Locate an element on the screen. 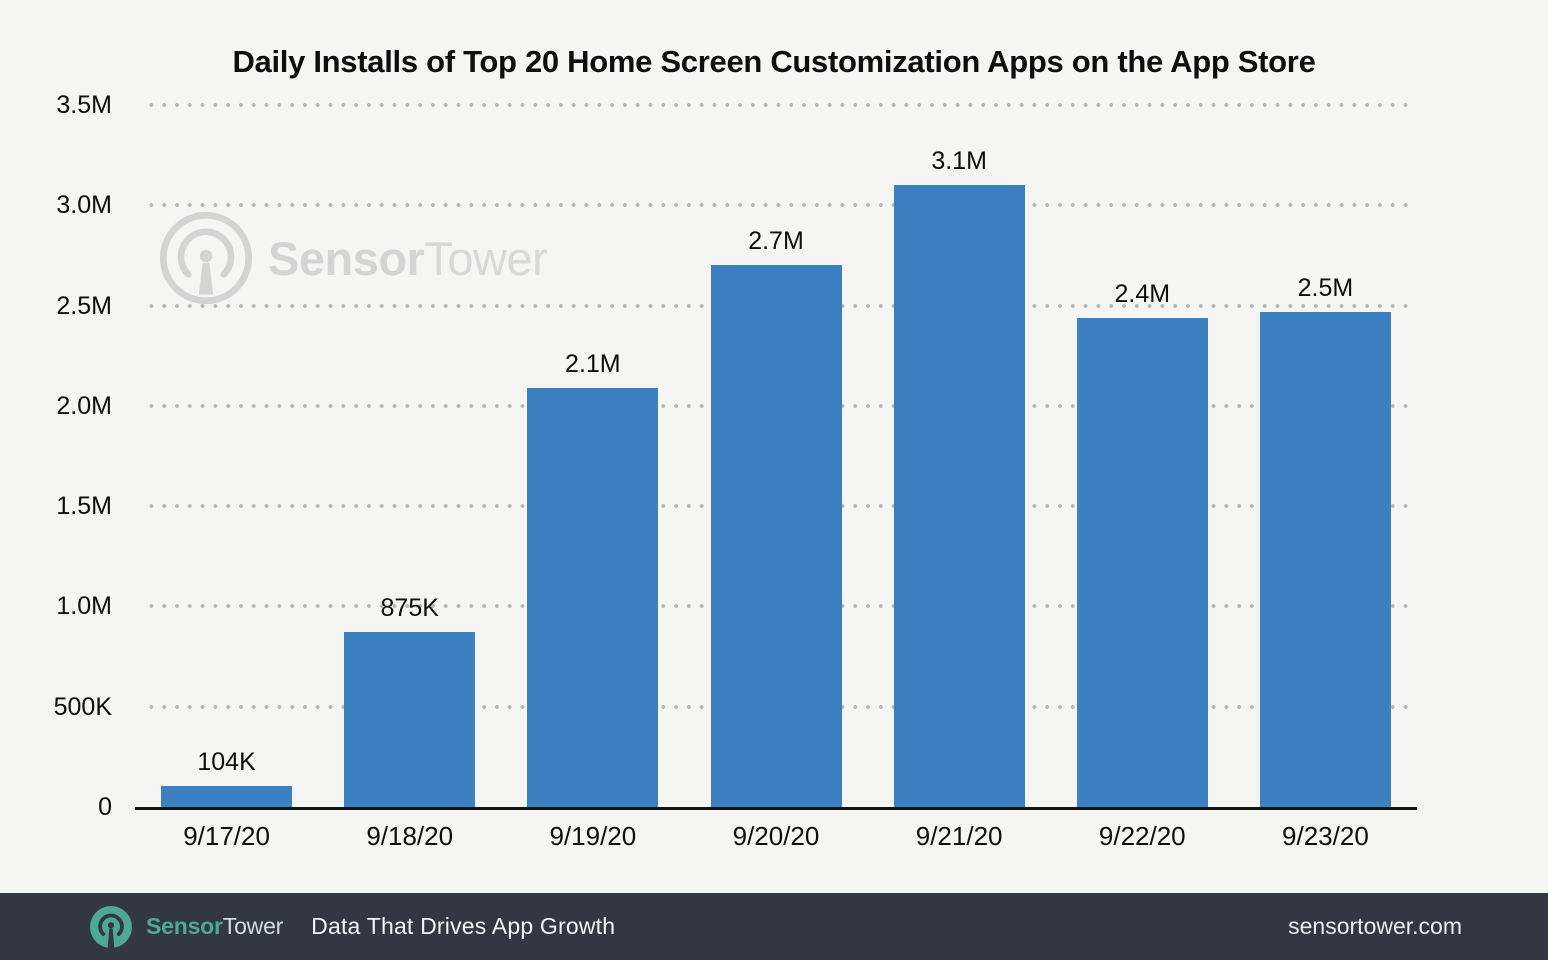  watermark-brand-text: SensorTower is located at coordinates (408, 258).